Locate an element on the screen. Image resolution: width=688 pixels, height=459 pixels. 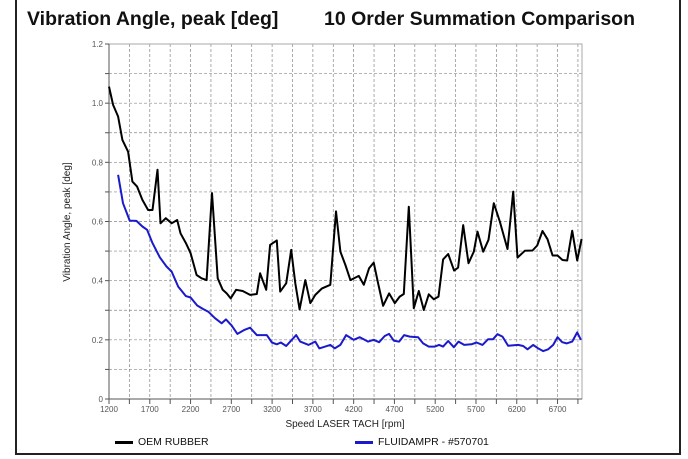
x-tick-label: 5200 is located at coordinates (435, 409).